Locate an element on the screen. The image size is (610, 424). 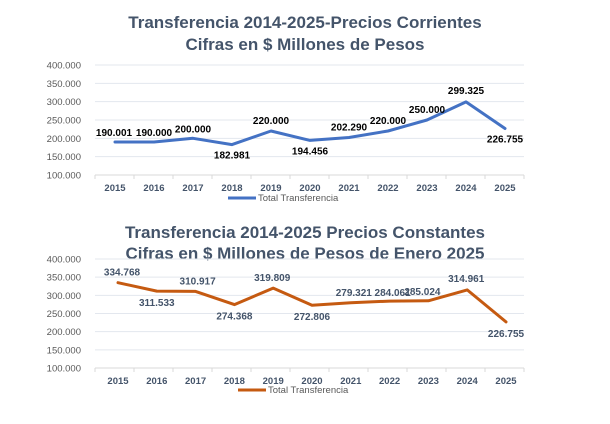
chart1-x-tick-label: 2017 is located at coordinates (192, 188).